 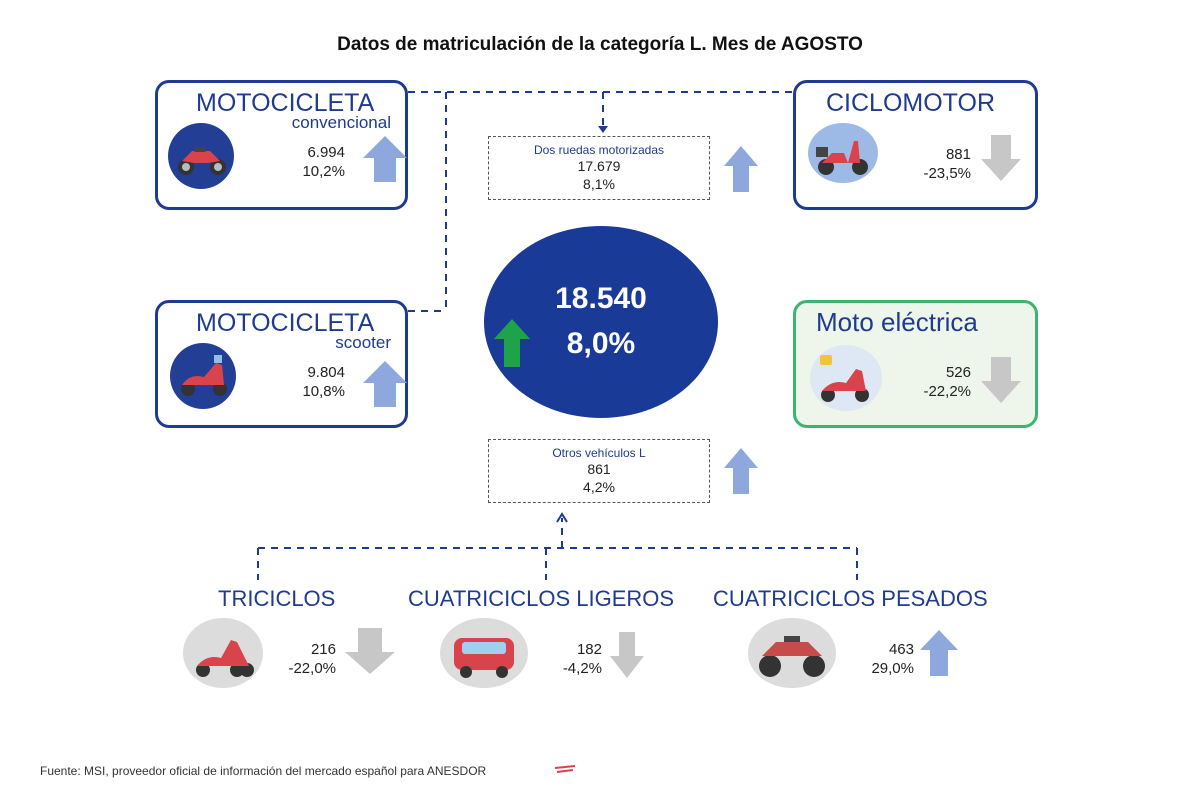 I want to click on microcar-icon, so click(x=484, y=653).